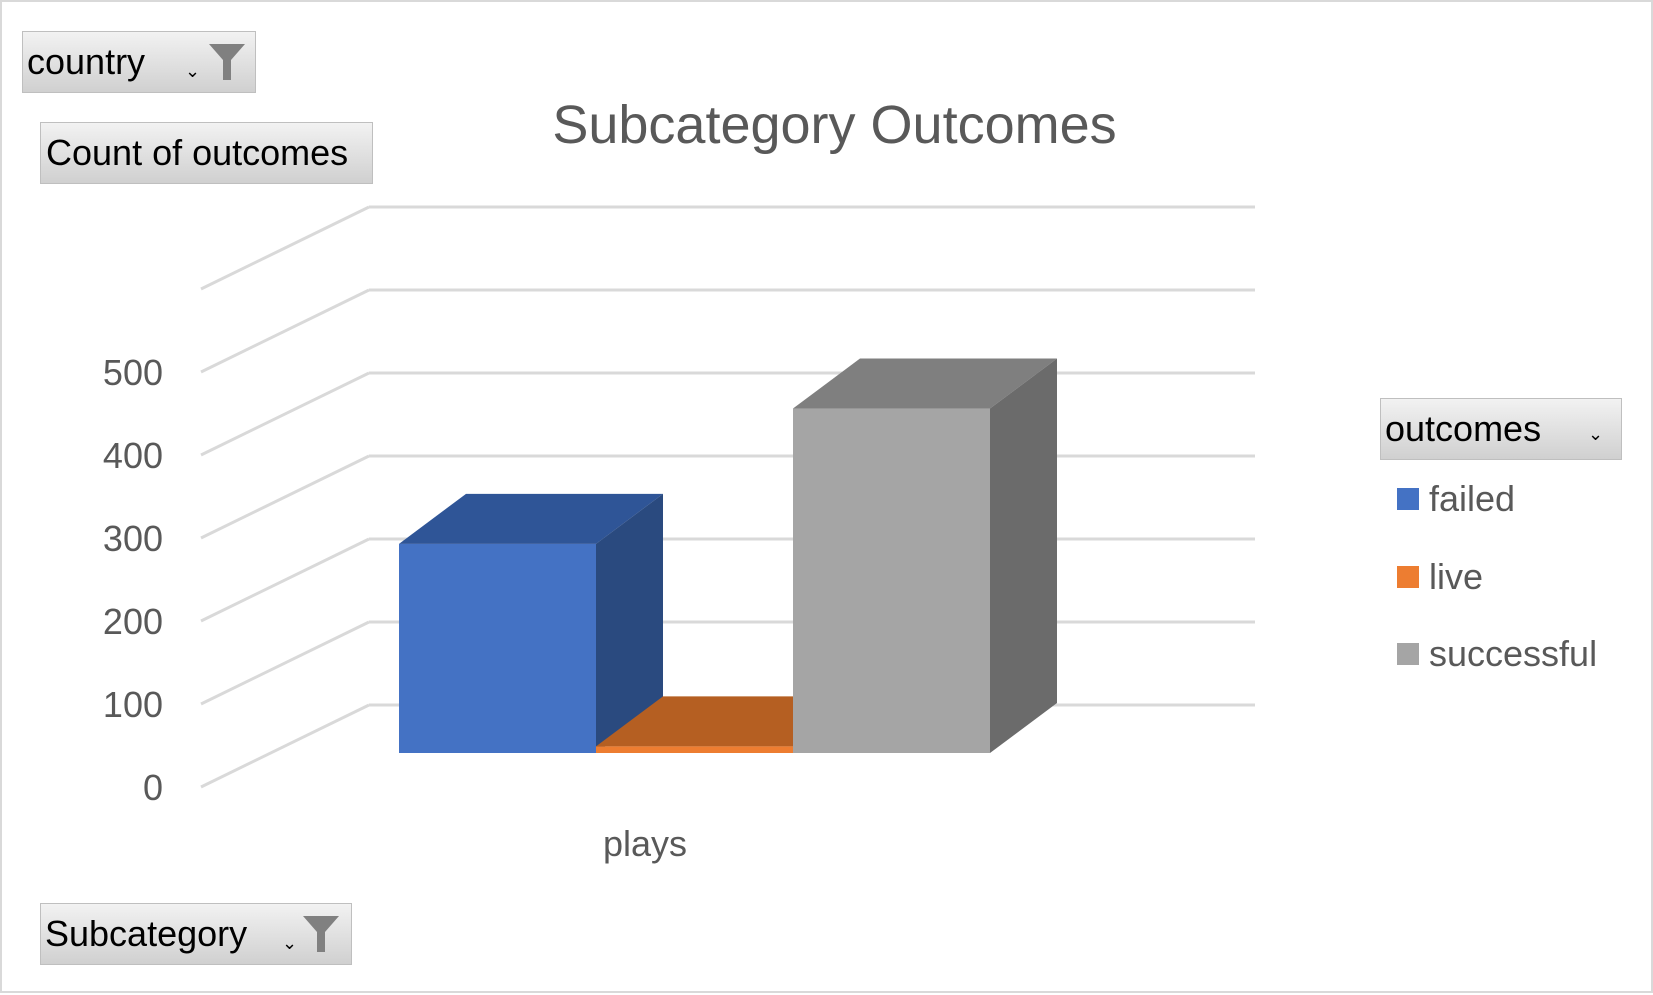 The width and height of the screenshot is (1653, 995). Describe the element at coordinates (834, 125) in the screenshot. I see `chart-title-text: Subcategory Outcomes` at that location.